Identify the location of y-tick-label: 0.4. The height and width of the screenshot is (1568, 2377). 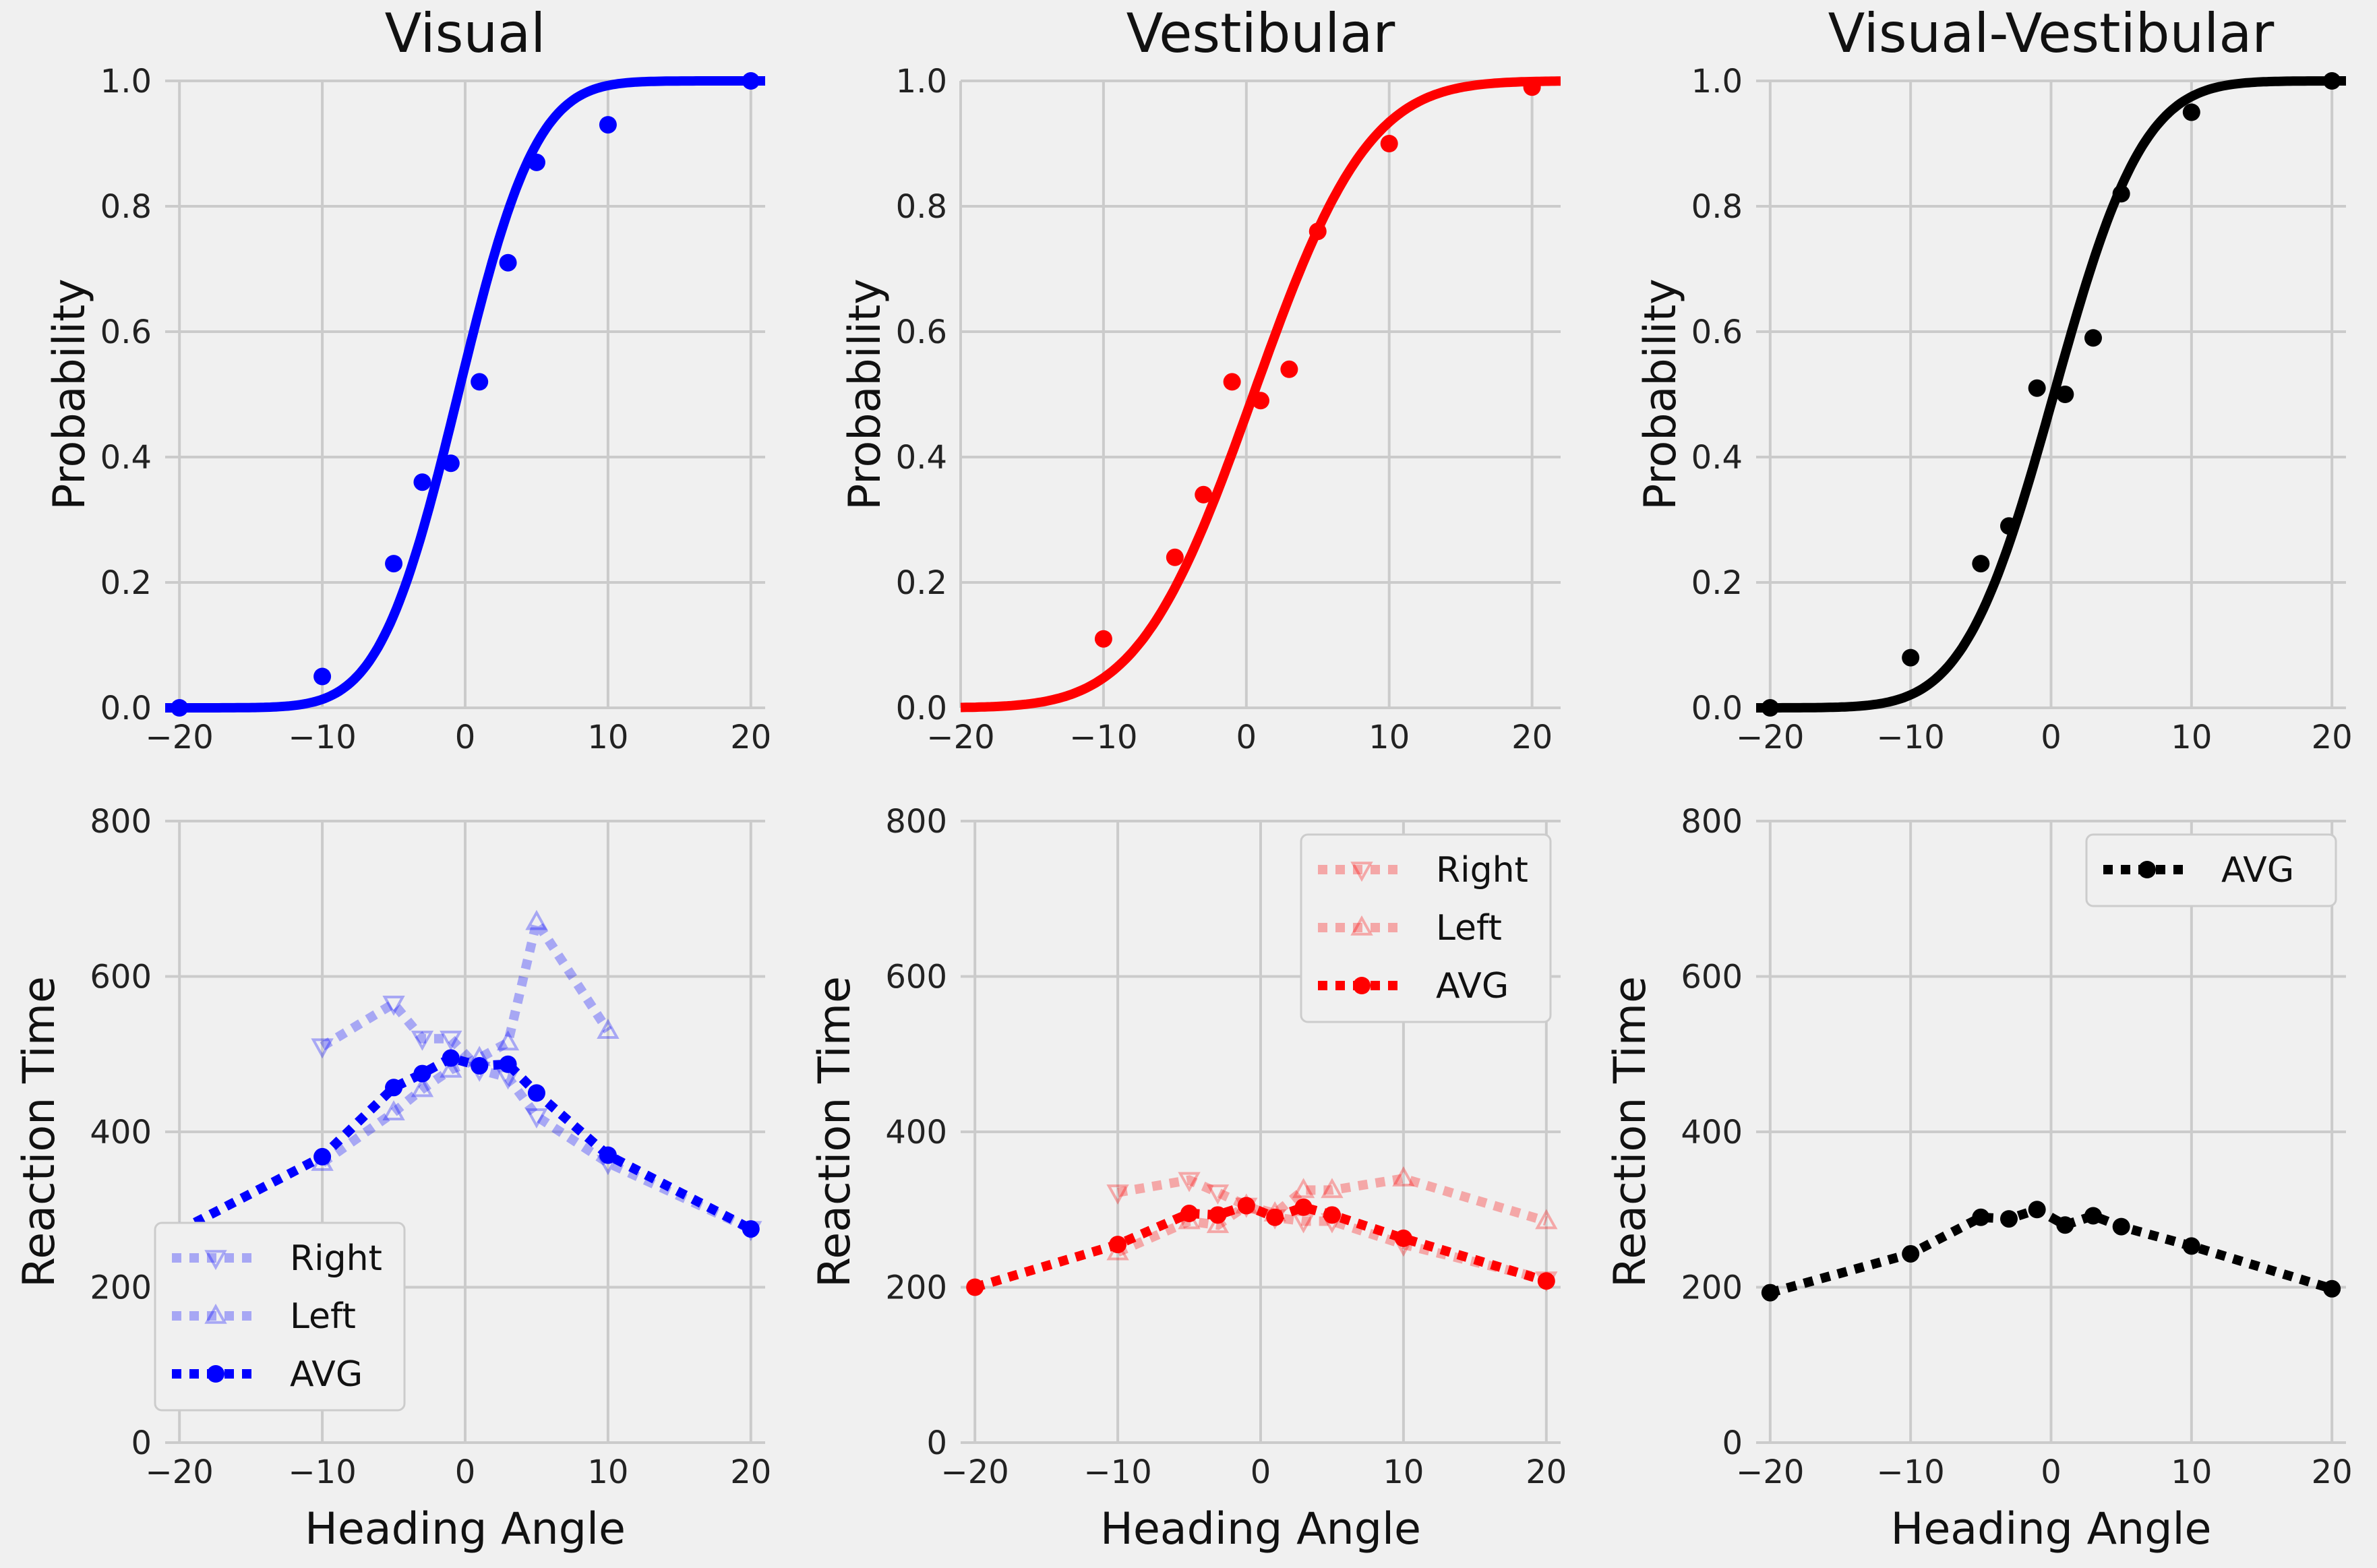
(1717, 458).